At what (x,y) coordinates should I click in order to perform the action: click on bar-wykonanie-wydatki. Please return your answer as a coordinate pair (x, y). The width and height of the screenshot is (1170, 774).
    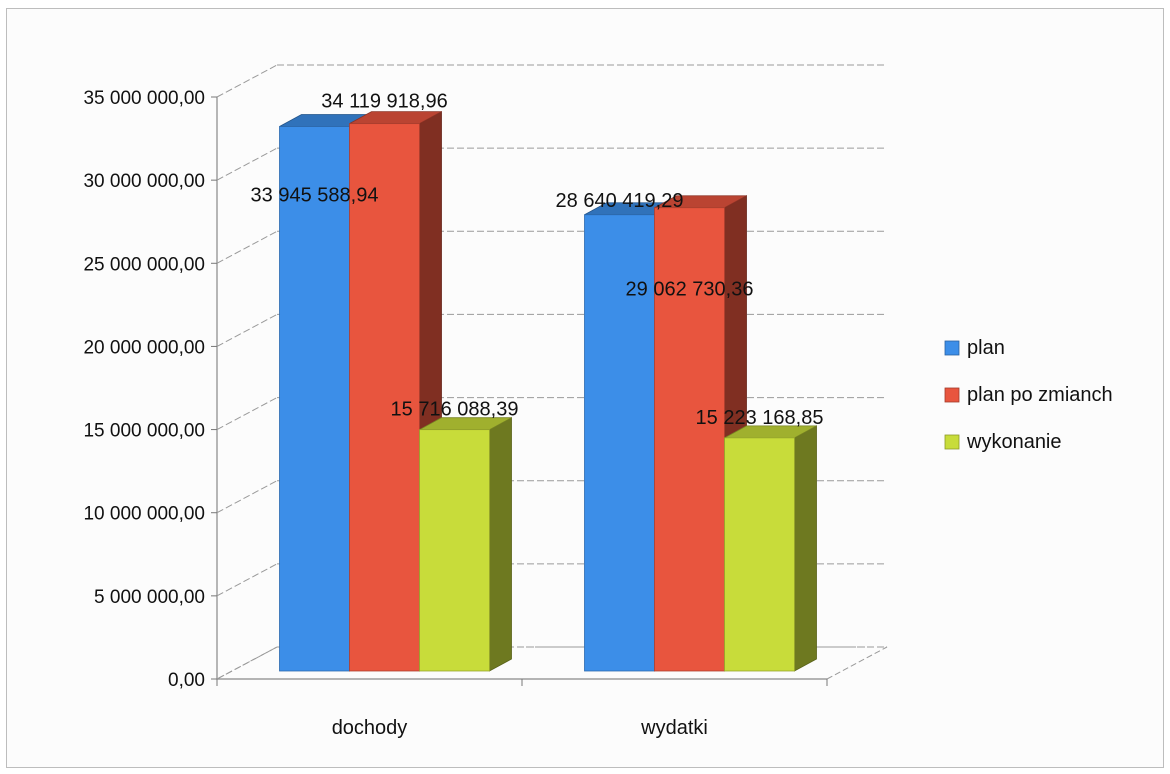
    Looking at the image, I should click on (770, 548).